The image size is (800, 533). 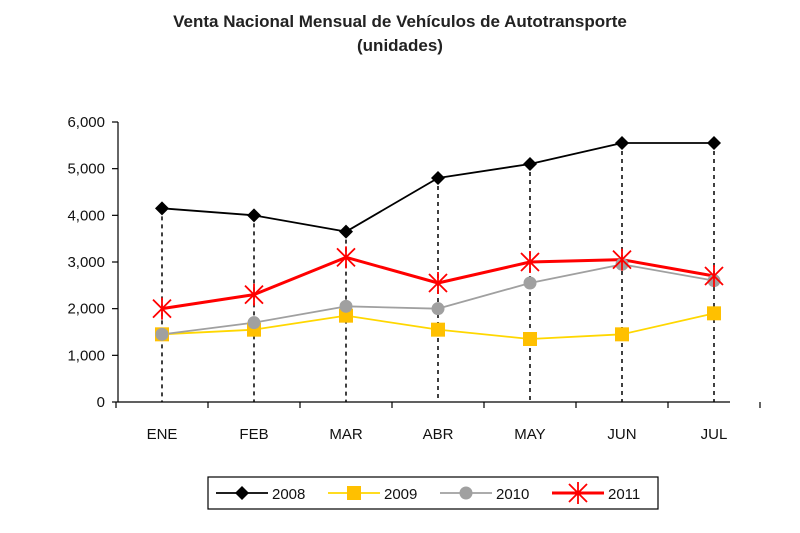 I want to click on data-point-2008-jun, so click(x=622, y=143).